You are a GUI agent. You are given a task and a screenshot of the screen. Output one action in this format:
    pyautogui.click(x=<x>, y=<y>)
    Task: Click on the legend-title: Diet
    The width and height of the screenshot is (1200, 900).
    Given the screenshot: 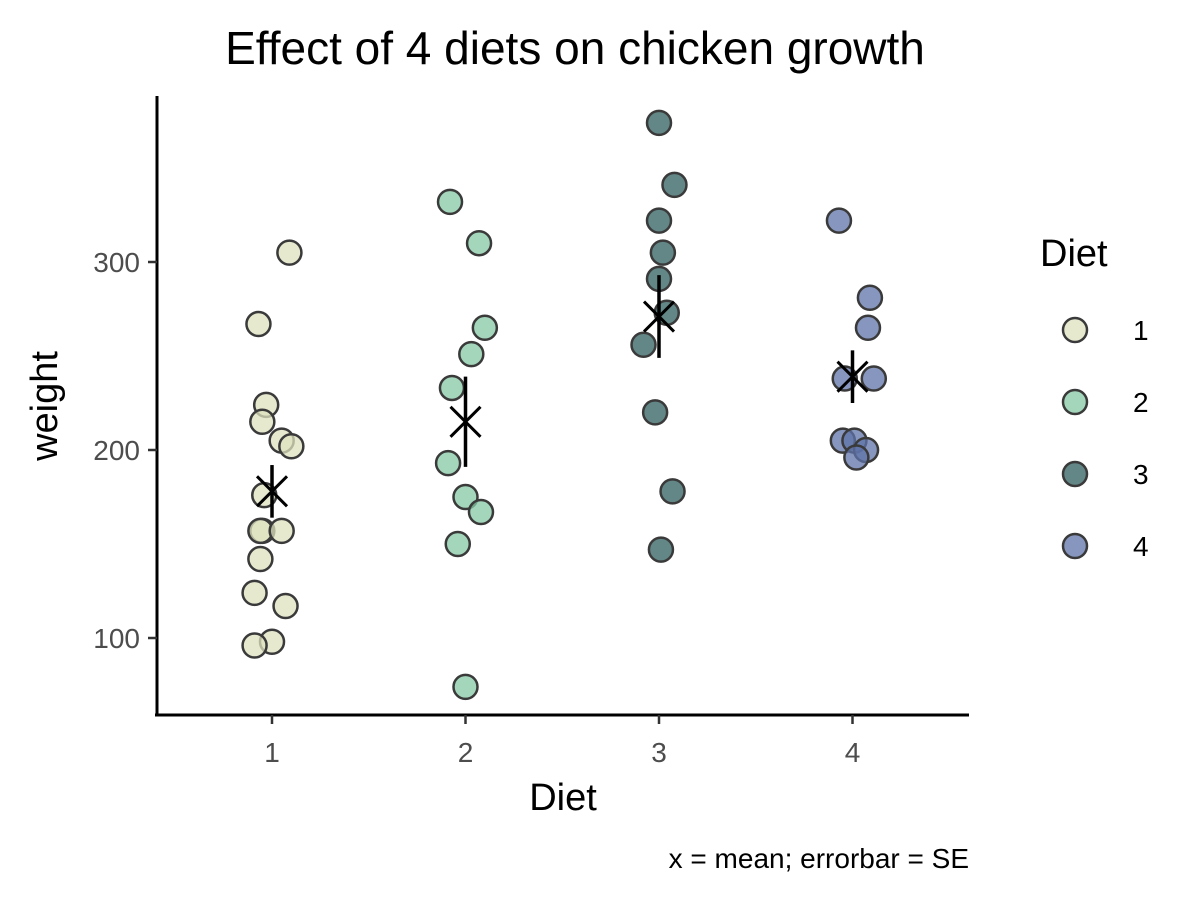 What is the action you would take?
    pyautogui.click(x=1074, y=254)
    